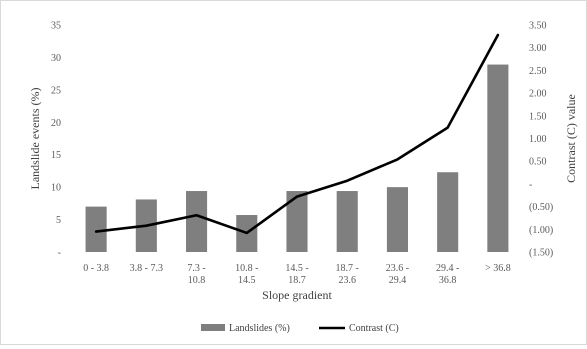 This screenshot has height=349, width=587. What do you see at coordinates (498, 268) in the screenshot?
I see `x-tick-label: > 36.8` at bounding box center [498, 268].